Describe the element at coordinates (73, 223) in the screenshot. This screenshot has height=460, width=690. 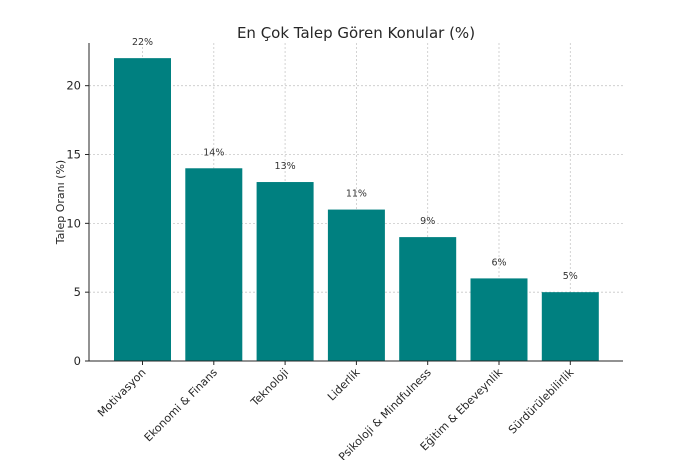
I see `y-tick-label: 10` at that location.